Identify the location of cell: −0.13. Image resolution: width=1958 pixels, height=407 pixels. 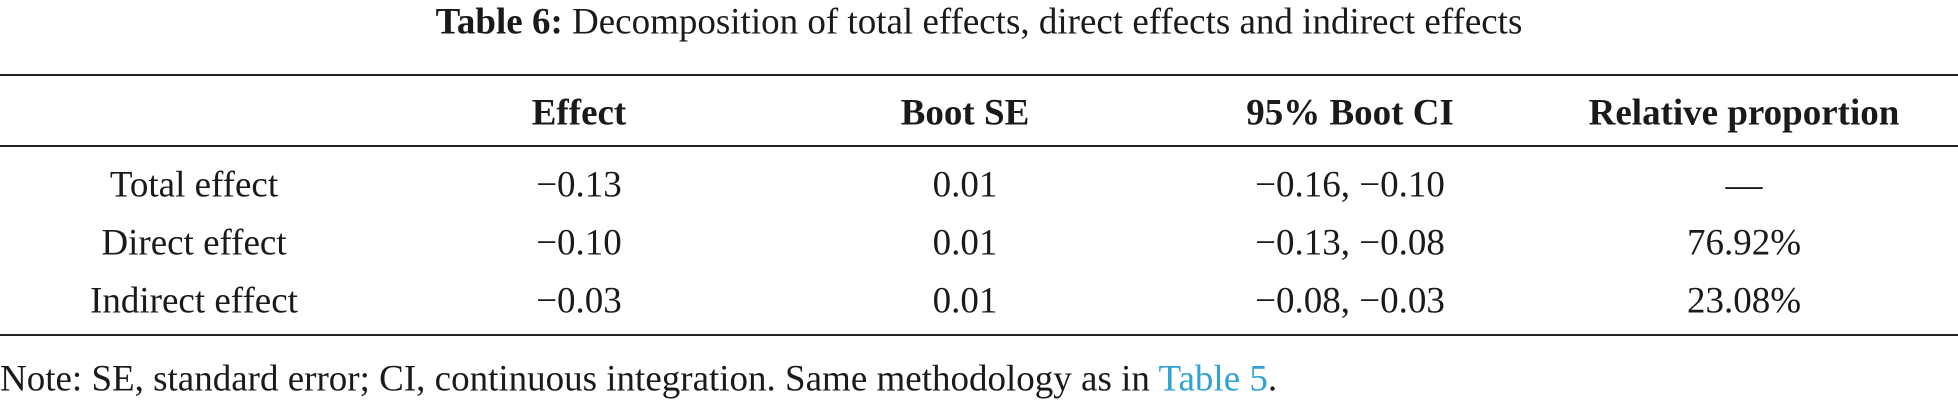
(579, 185).